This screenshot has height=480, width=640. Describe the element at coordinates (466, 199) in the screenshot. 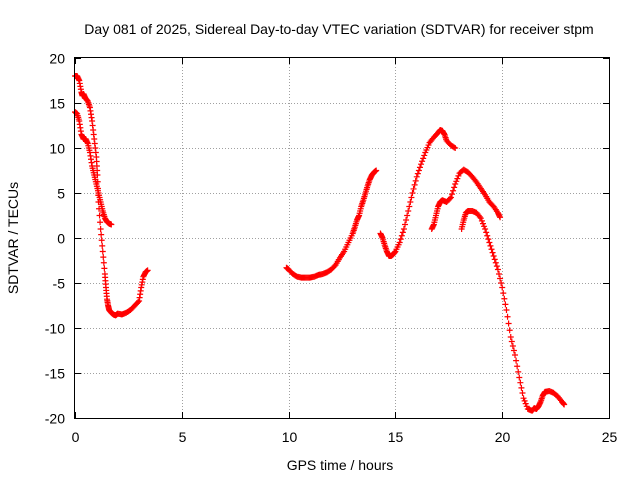

I see `series-stpm-track-e` at that location.